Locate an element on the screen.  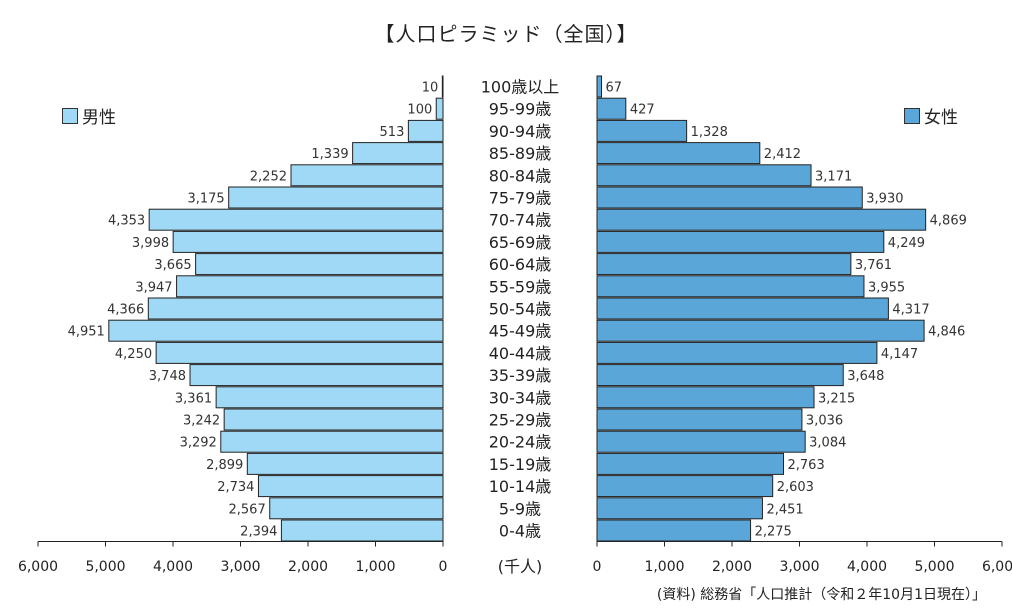
category-label: 55-59歳 is located at coordinates (520, 286).